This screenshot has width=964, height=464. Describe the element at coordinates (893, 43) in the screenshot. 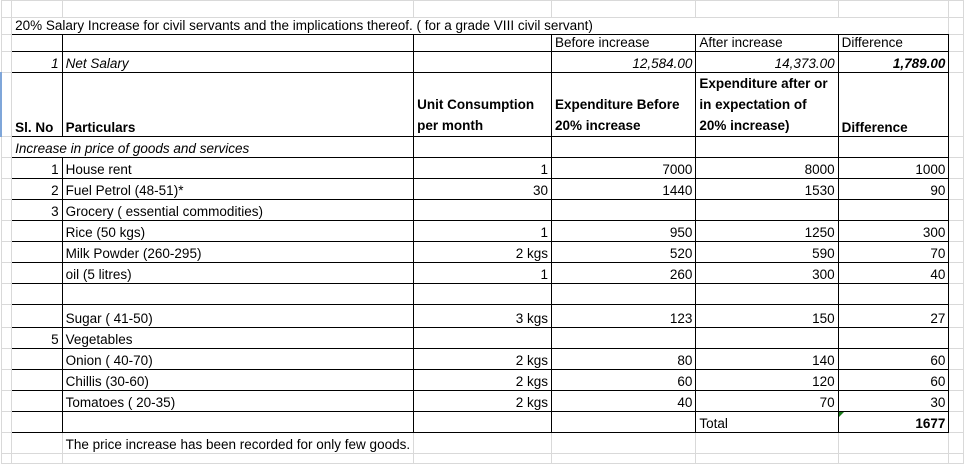

I see `difference-header: Difference` at that location.